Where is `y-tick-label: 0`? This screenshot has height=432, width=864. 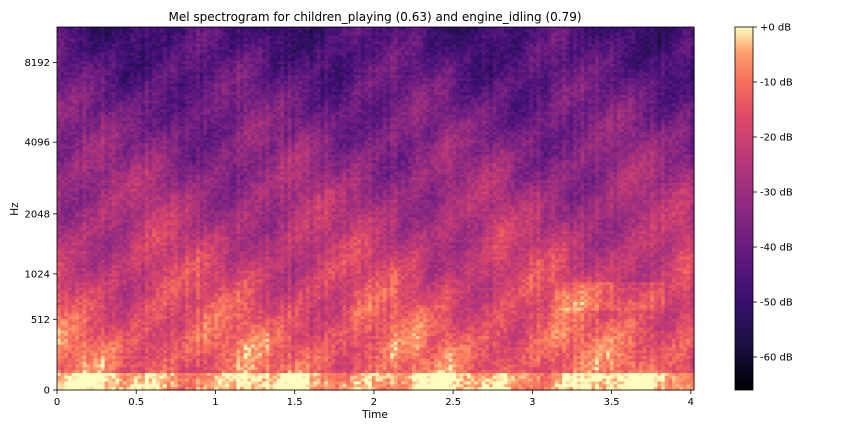 y-tick-label: 0 is located at coordinates (47, 391).